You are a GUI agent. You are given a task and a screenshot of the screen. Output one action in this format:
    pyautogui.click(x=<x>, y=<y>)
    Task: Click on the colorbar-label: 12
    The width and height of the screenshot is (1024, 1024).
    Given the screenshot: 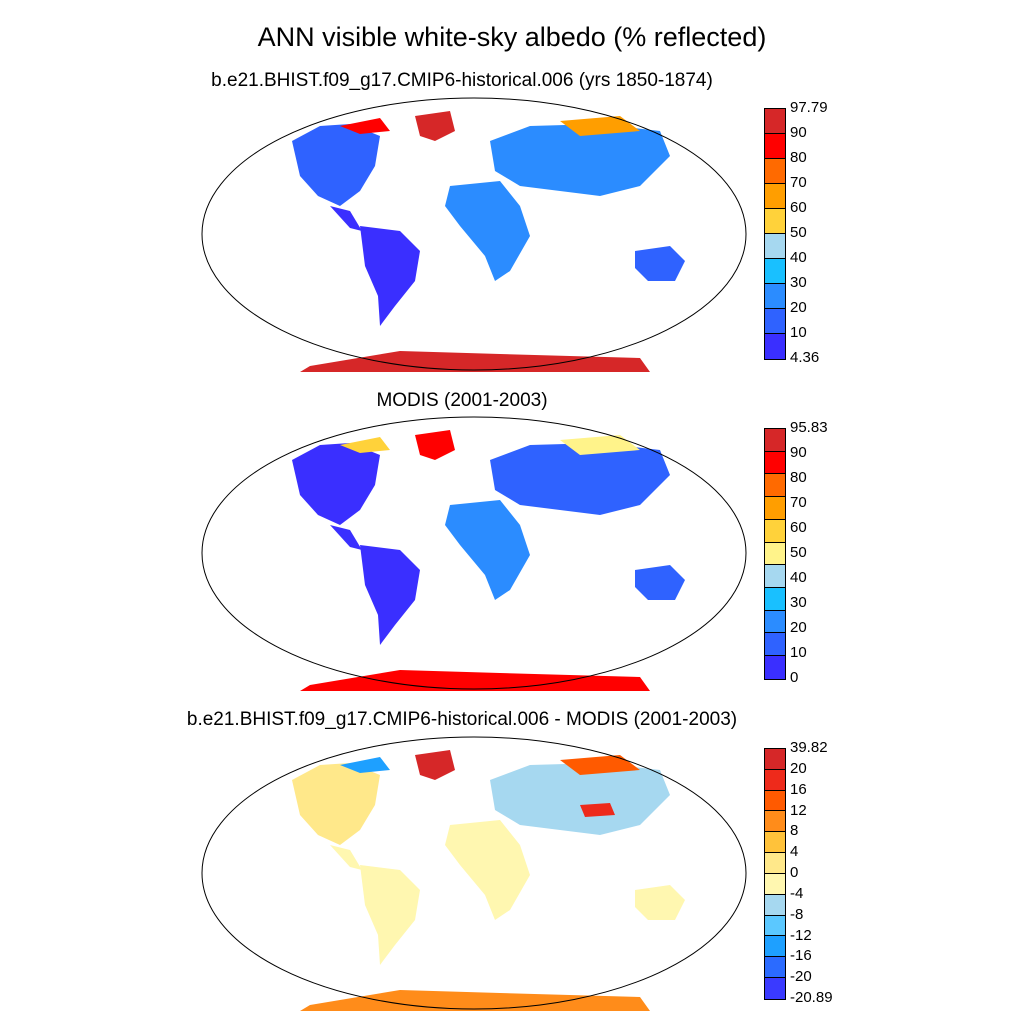 What is the action you would take?
    pyautogui.click(x=798, y=810)
    